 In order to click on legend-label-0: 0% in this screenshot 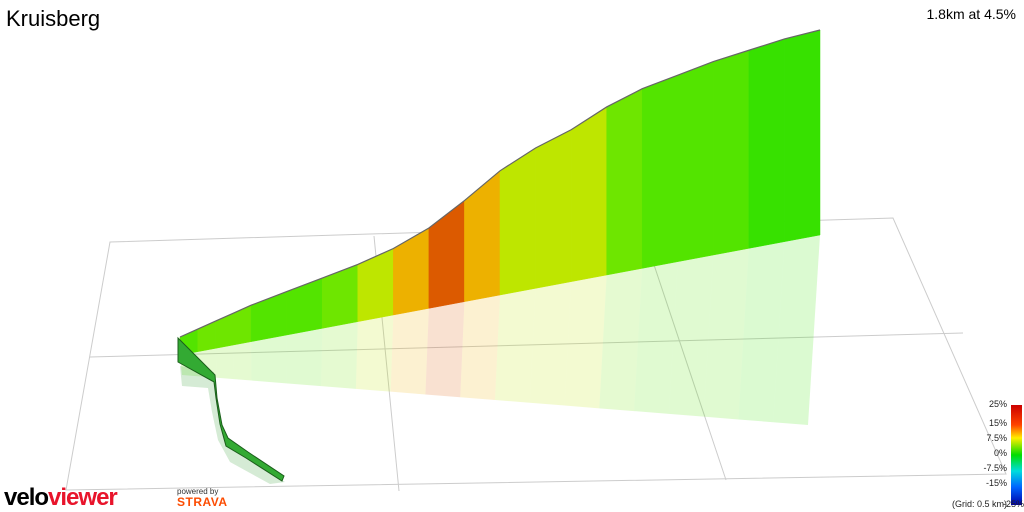, I will do `click(1000, 453)`.